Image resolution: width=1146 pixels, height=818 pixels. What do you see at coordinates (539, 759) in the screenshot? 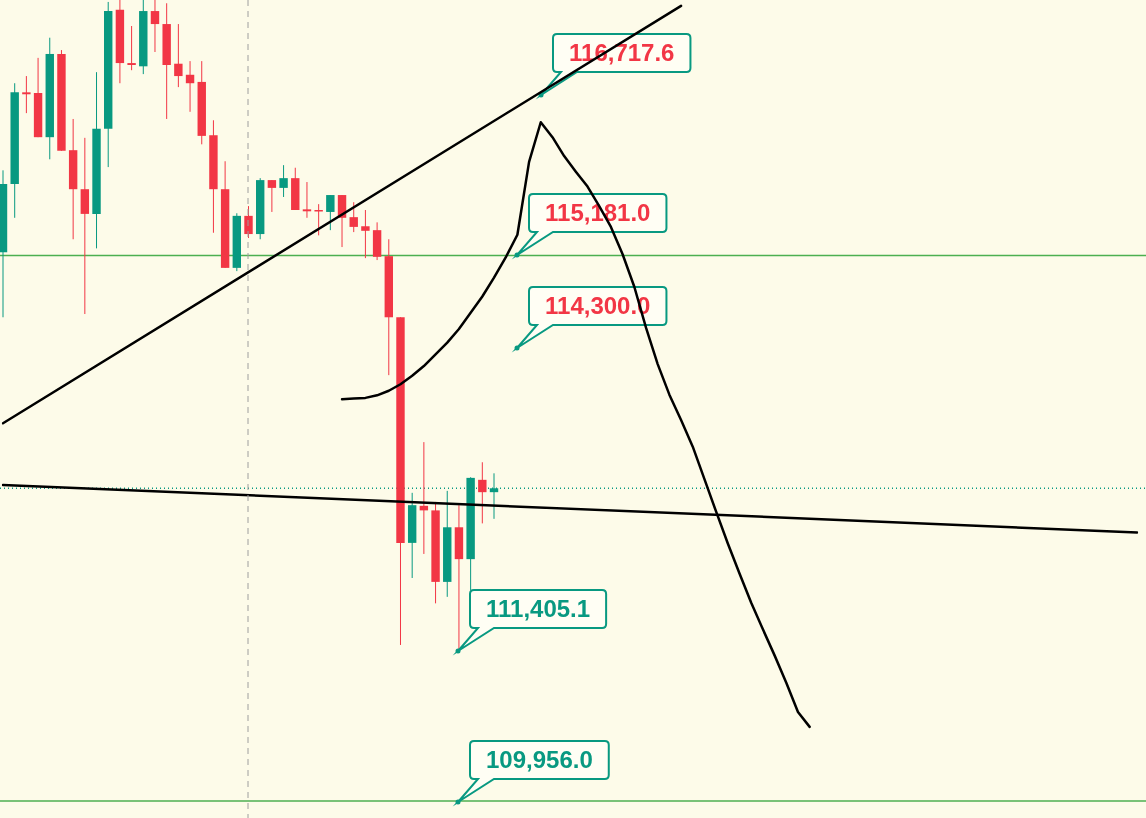
I see `text: 109,956.0` at bounding box center [539, 759].